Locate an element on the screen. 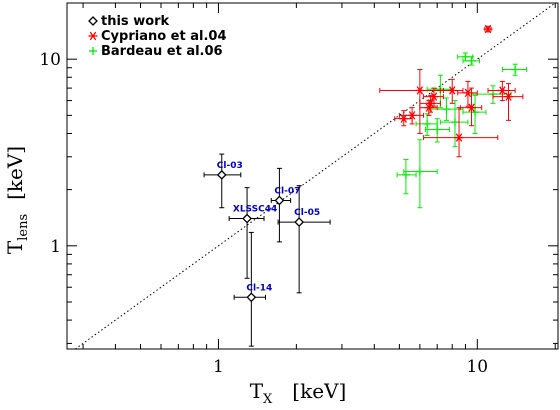  y-tick-label: 10 is located at coordinates (50, 60).